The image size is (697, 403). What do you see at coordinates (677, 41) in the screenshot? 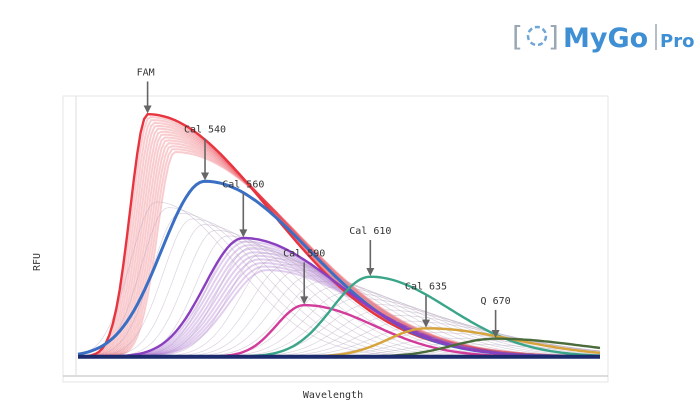
I see `brand-suffix: Pro` at bounding box center [677, 41].